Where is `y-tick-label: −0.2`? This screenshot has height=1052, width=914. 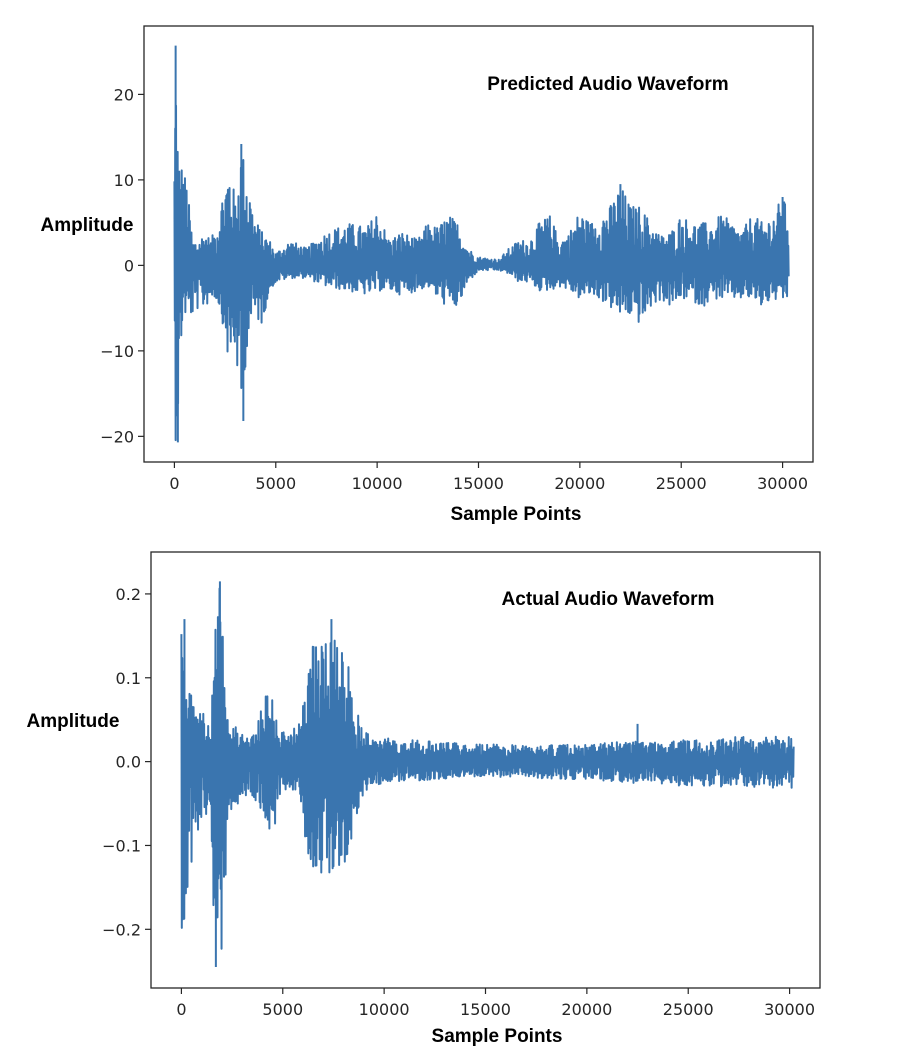
y-tick-label: −0.2 is located at coordinates (121, 929).